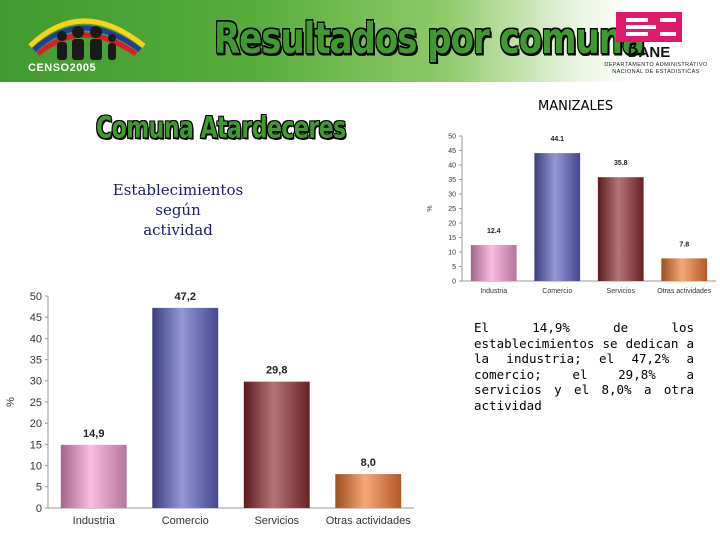 Image resolution: width=720 pixels, height=540 pixels. I want to click on main-category-label: Comercio, so click(185, 521).